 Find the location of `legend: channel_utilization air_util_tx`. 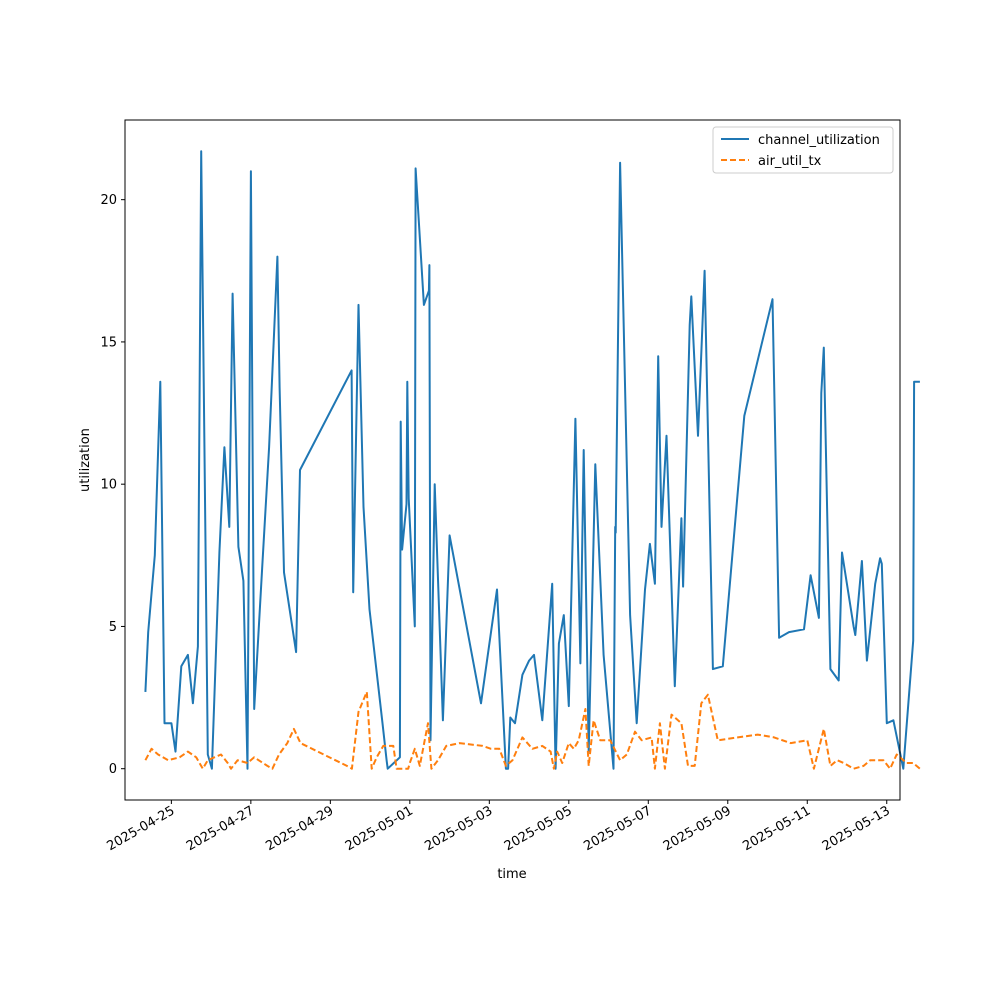

legend: channel_utilization air_util_tx is located at coordinates (803, 150).